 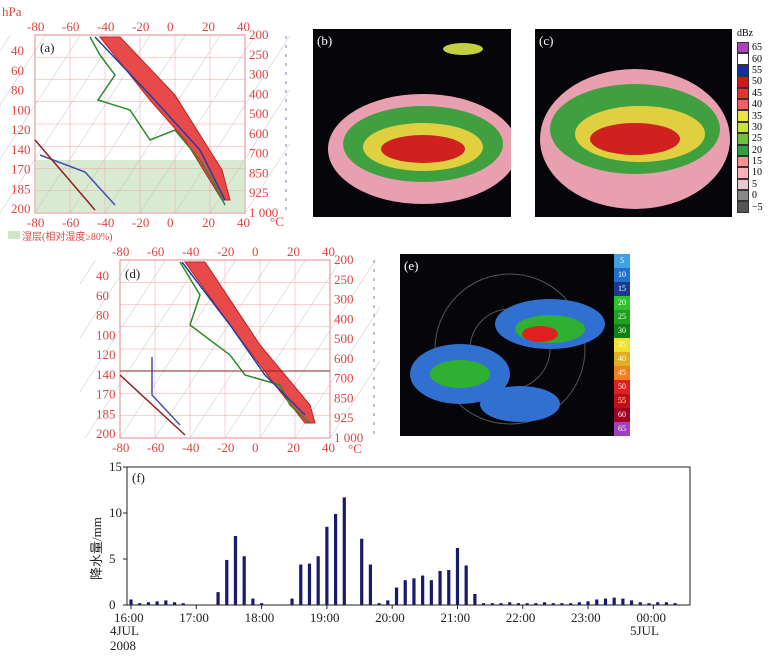 What do you see at coordinates (250, 342) in the screenshot?
I see `cape-area-d` at bounding box center [250, 342].